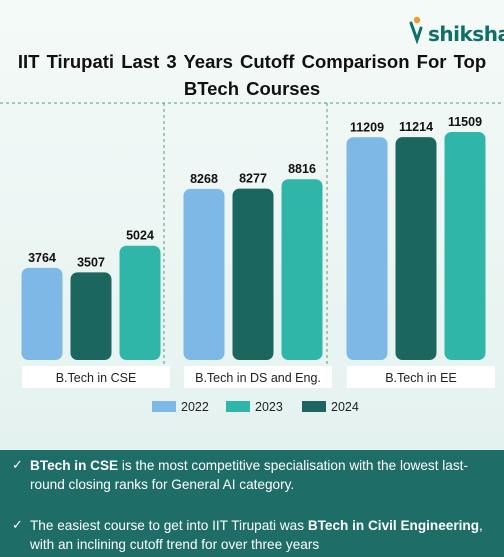  Describe the element at coordinates (195, 407) in the screenshot. I see `legend-label-2022: 2022` at that location.